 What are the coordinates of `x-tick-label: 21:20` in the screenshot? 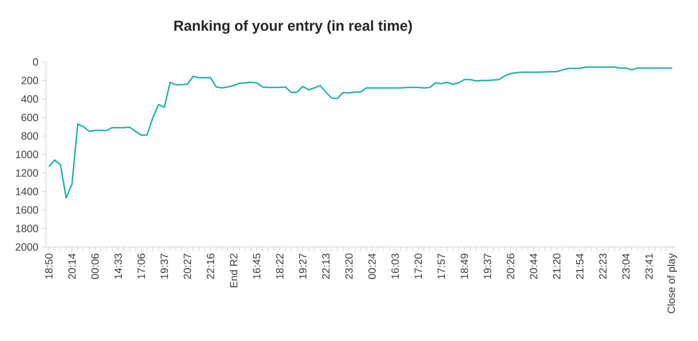 It's located at (556, 266).